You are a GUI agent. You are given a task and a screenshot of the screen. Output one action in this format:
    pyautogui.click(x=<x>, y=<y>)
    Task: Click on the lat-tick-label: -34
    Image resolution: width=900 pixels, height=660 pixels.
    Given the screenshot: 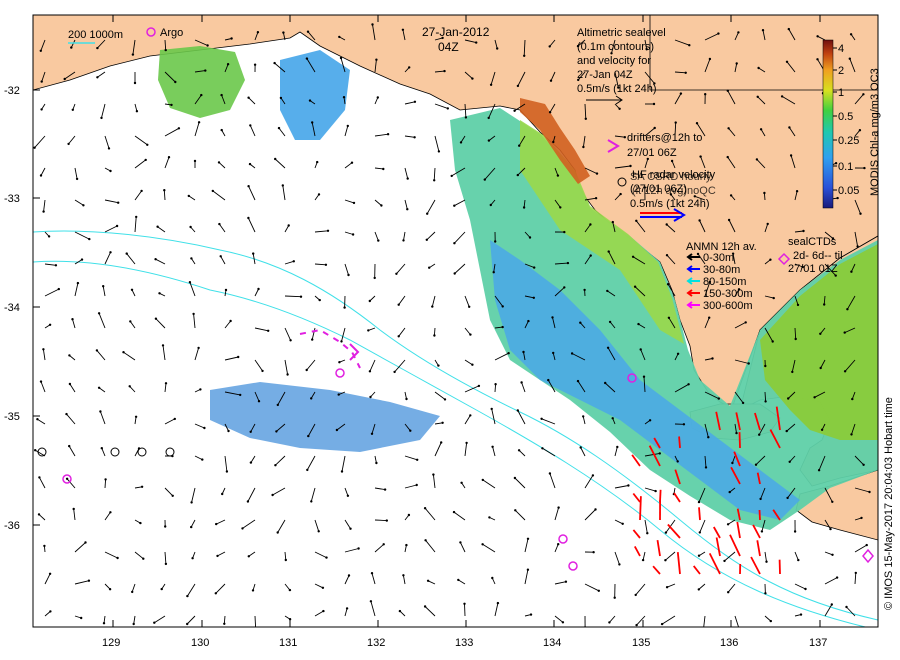 What is the action you would take?
    pyautogui.click(x=12, y=308)
    